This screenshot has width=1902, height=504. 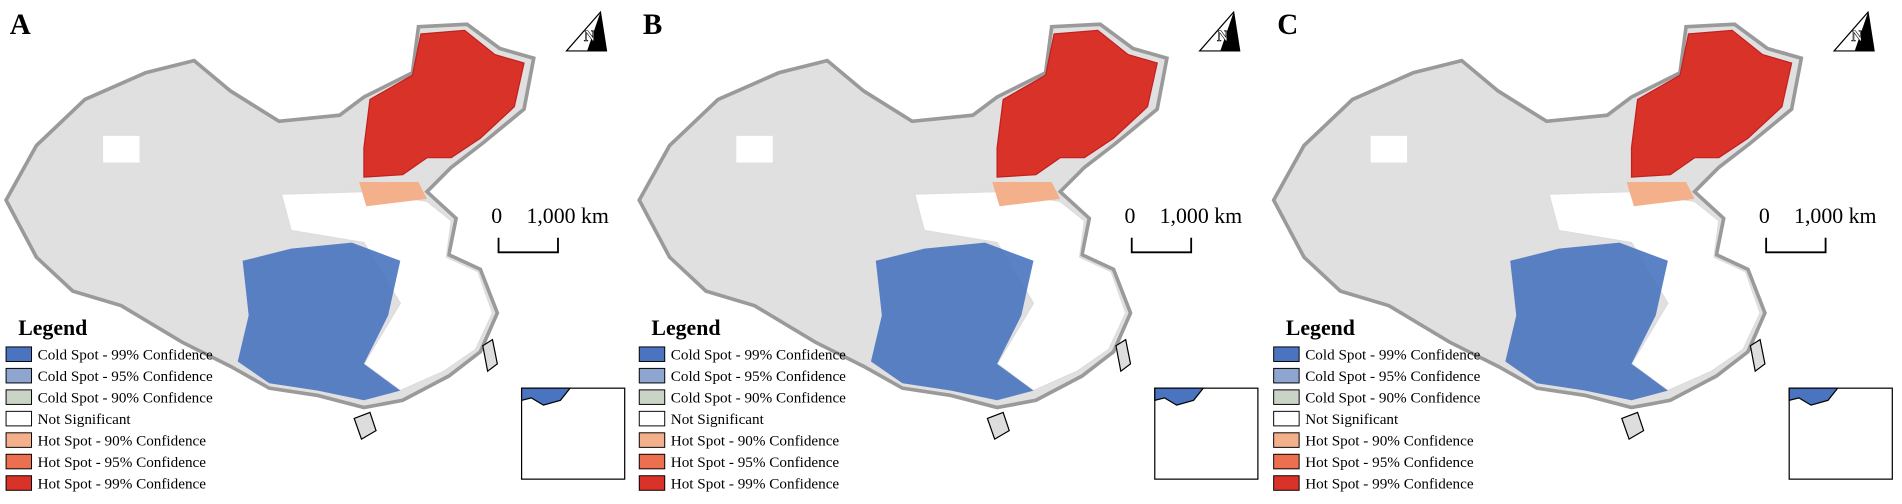 I want to click on panel-label: A, so click(x=20, y=25).